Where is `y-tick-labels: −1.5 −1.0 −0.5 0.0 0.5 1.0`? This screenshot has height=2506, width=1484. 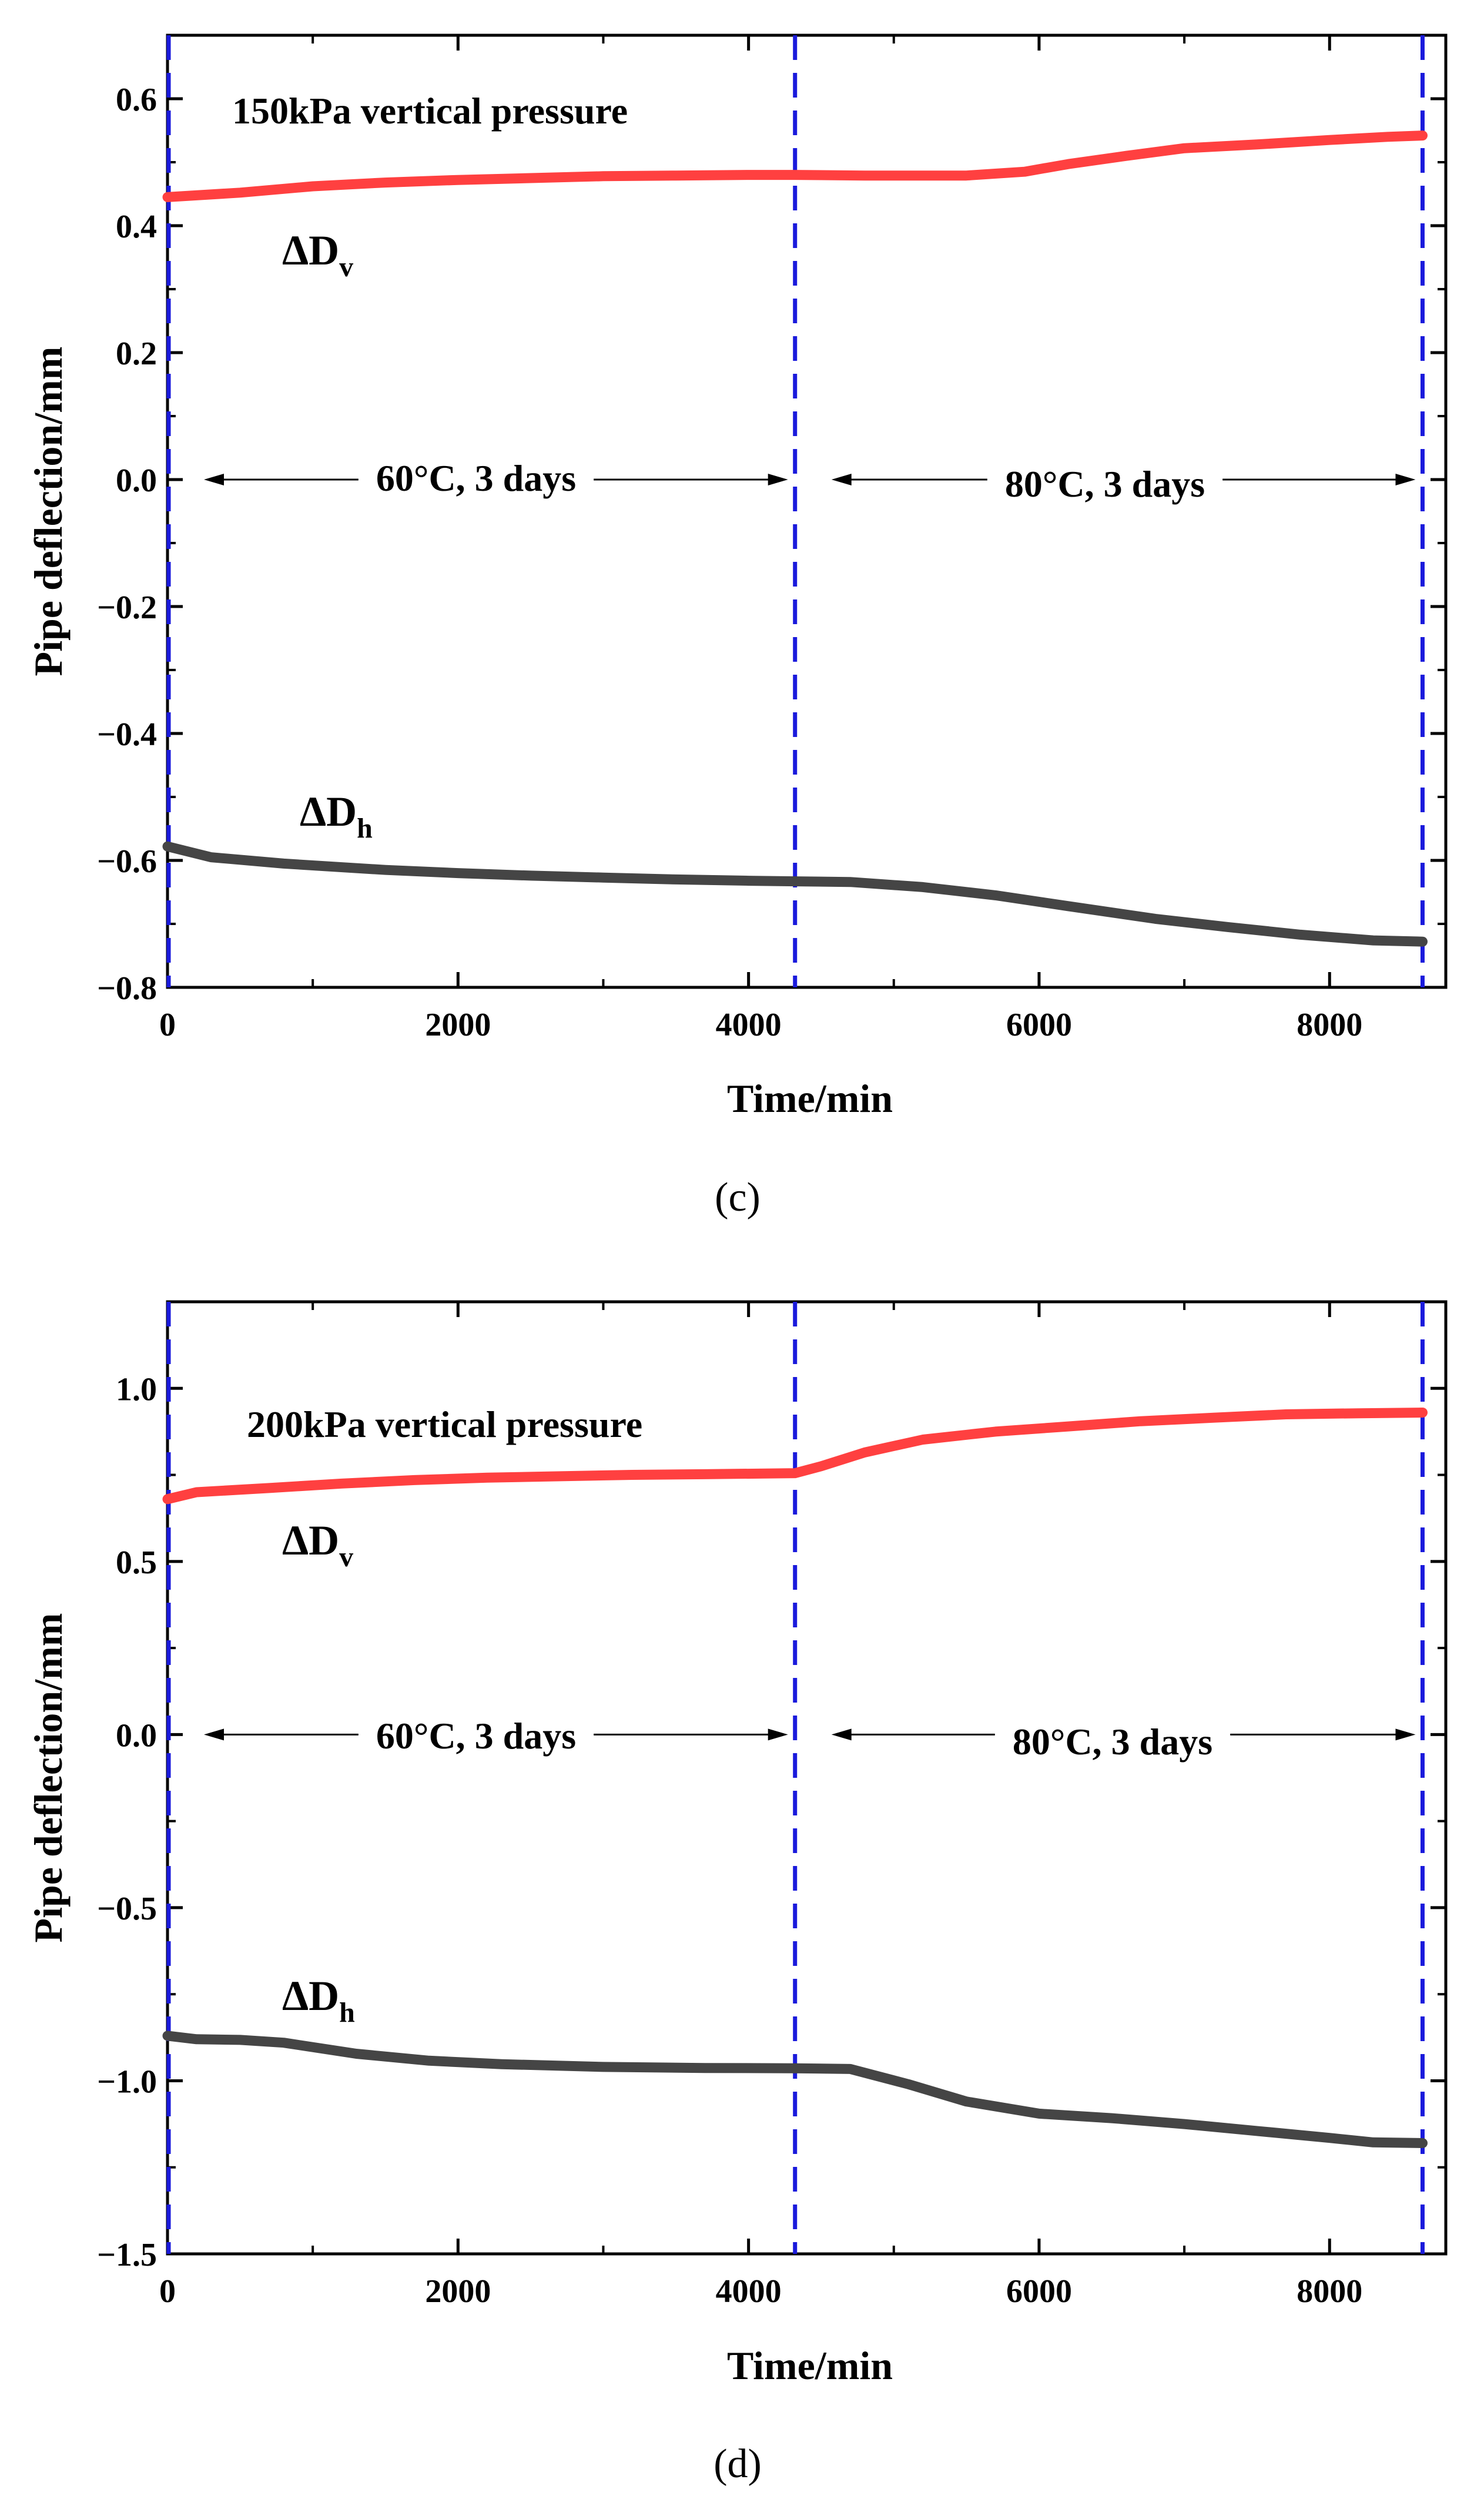
y-tick-labels: −1.5 −1.0 −0.5 0.0 0.5 1.0 is located at coordinates (127, 1822).